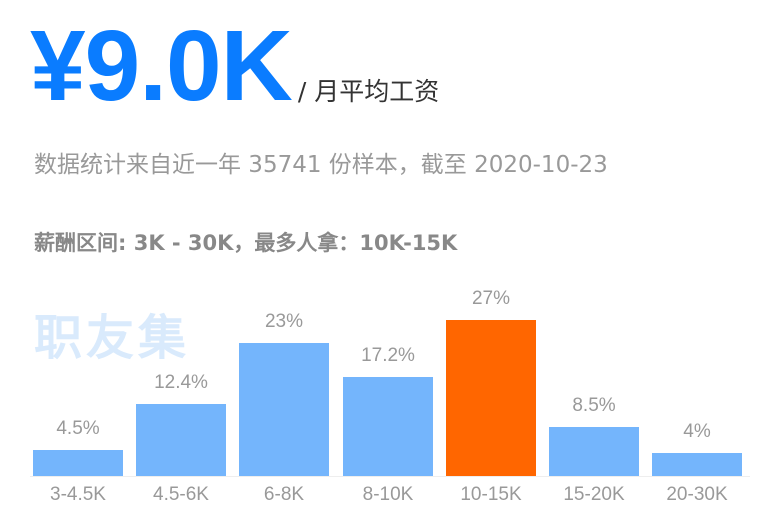  I want to click on bar-4.5-6K, so click(181, 440).